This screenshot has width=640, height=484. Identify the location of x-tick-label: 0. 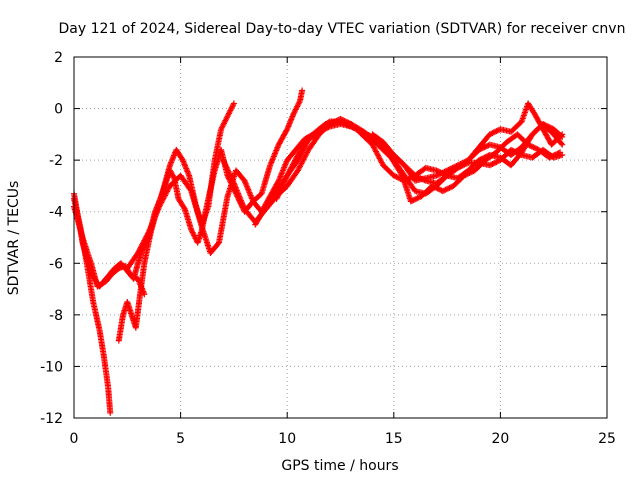
(74, 439).